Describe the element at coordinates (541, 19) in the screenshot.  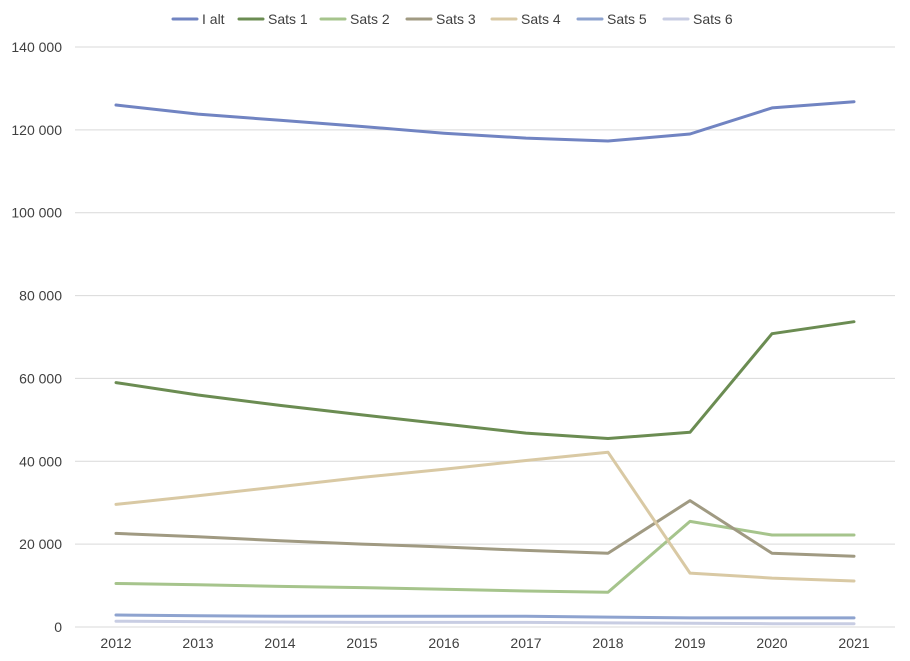
I see `legend-label: Sats 4` at that location.